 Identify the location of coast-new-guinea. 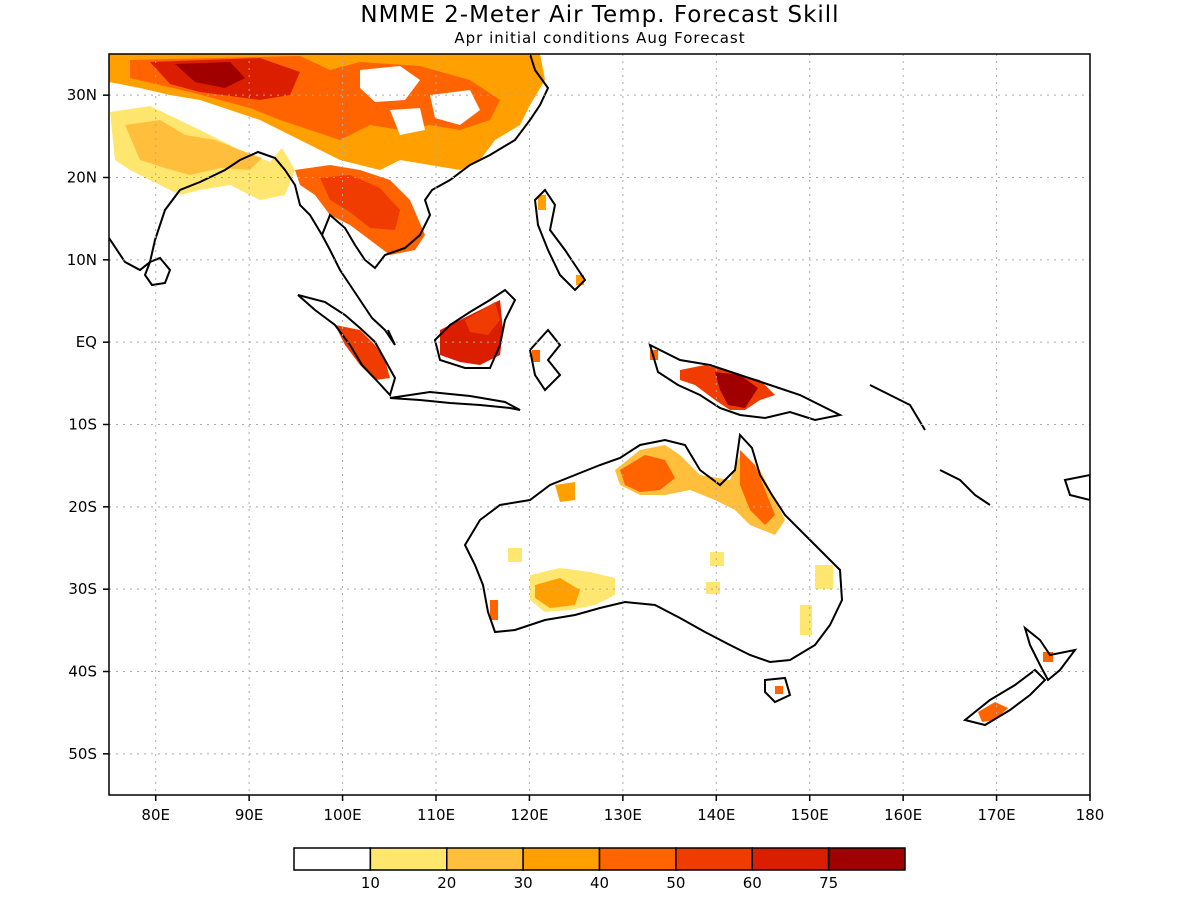
(746, 382).